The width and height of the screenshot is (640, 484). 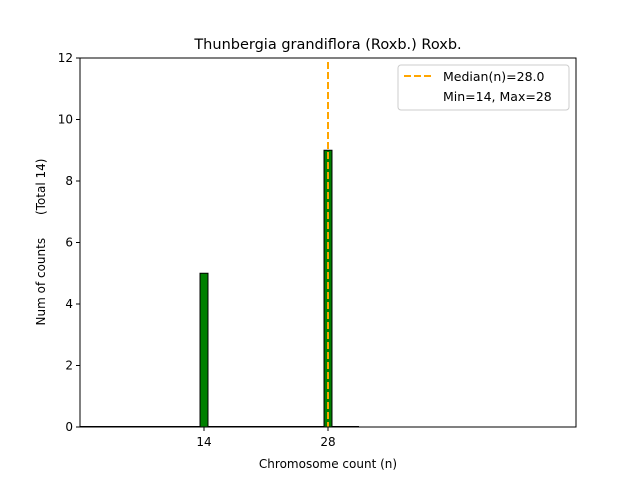 I want to click on chart-title: Thunbergia grandiflora (Roxb.) Roxb., so click(x=327, y=45).